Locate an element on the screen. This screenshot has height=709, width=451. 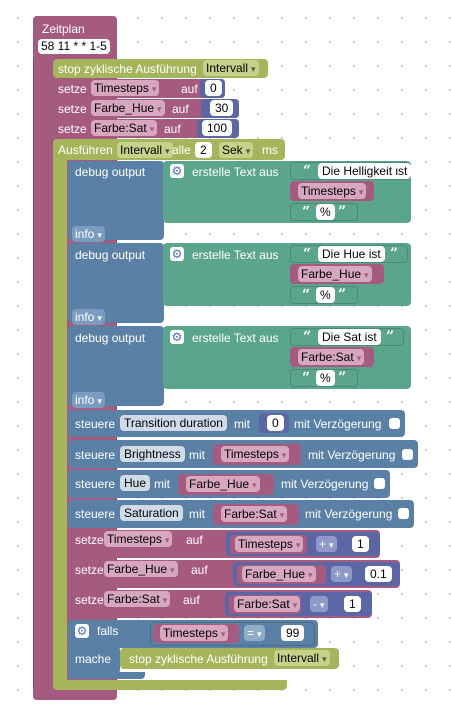
var-name: Farbe:Sat is located at coordinates (263, 604).